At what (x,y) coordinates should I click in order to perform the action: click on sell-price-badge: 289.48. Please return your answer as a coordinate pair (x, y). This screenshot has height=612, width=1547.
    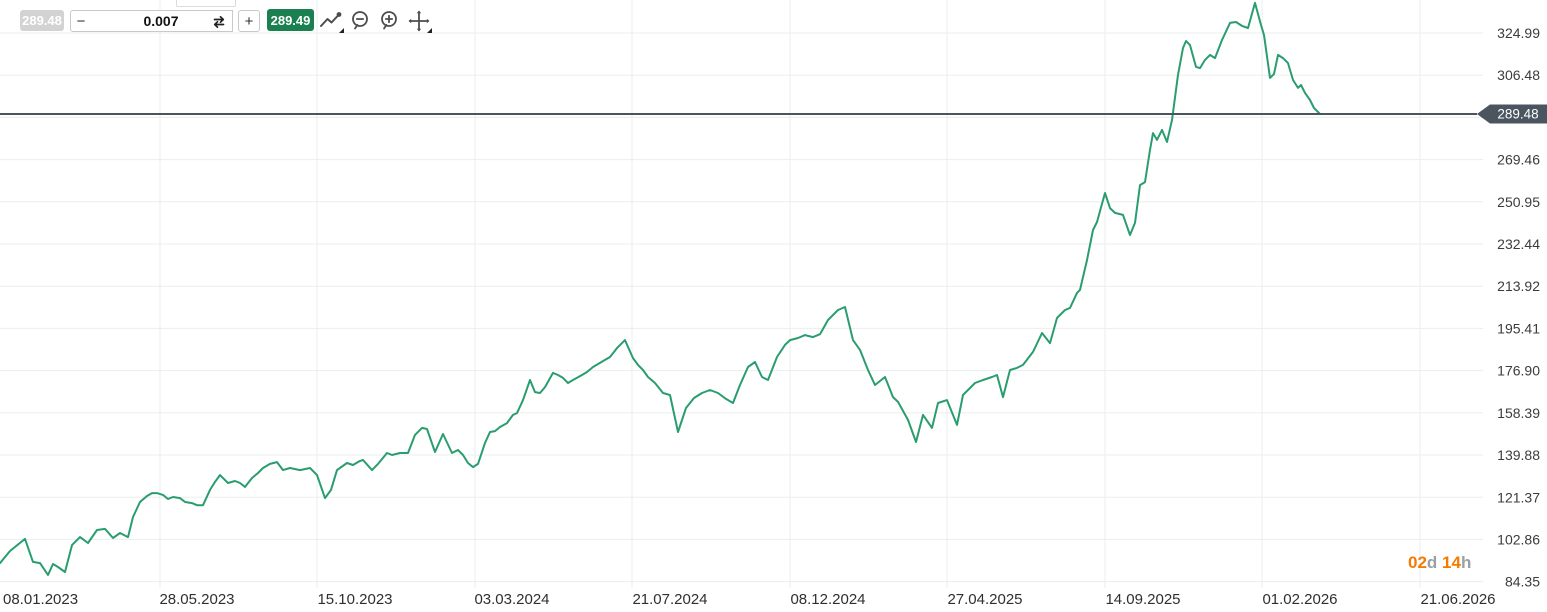
    Looking at the image, I should click on (42, 20).